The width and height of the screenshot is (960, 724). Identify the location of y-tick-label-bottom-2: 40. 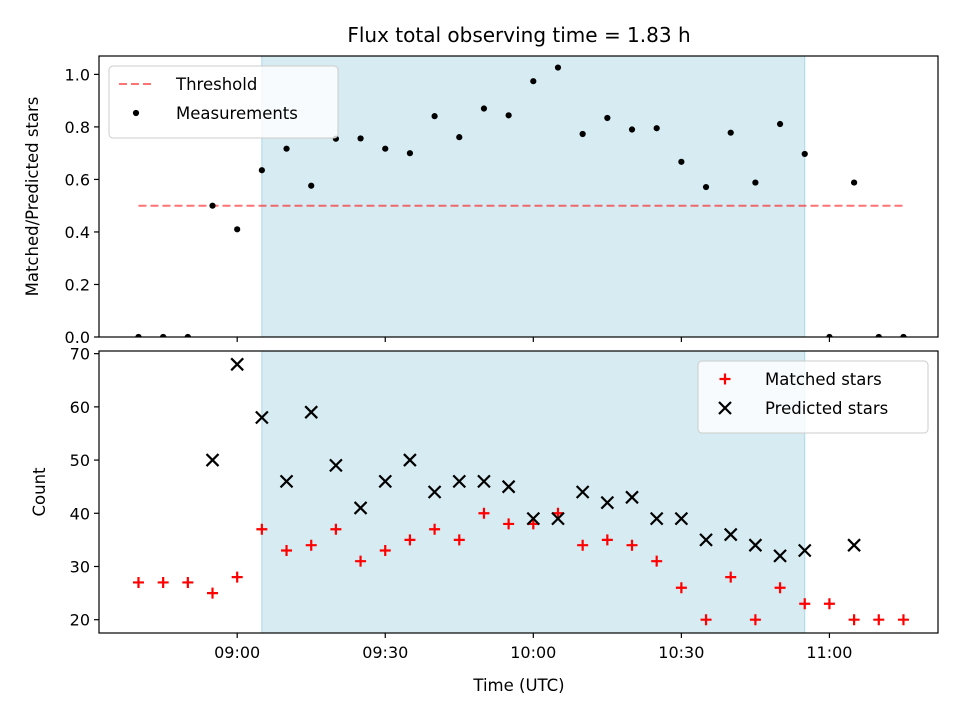
(80, 513).